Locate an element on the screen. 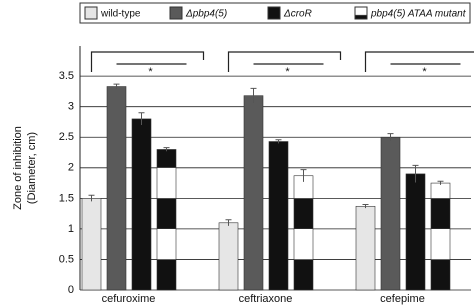 The width and height of the screenshot is (474, 308). y-tick-label: 3.5 is located at coordinates (66, 76).